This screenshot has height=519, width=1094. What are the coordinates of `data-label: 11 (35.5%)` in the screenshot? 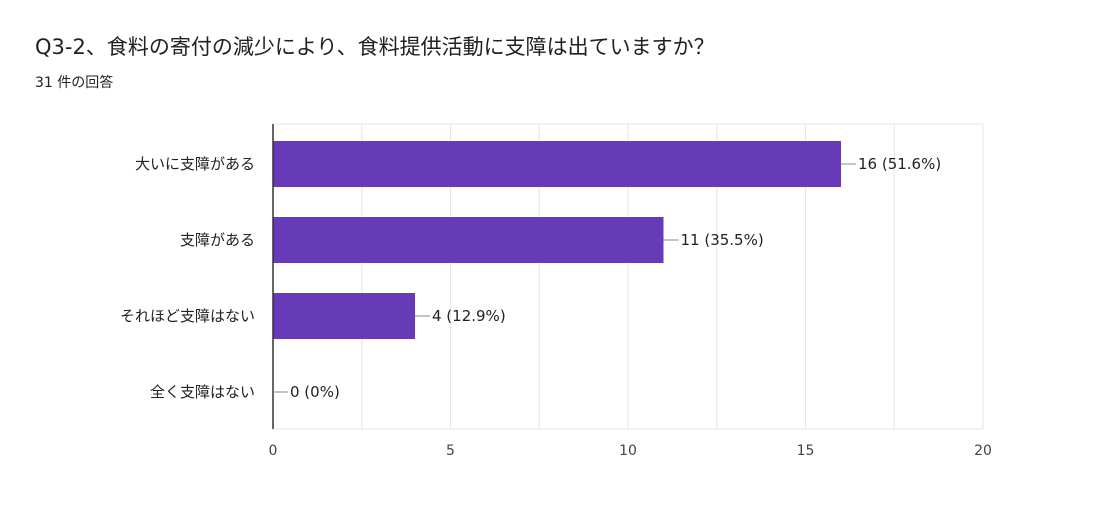 It's located at (722, 240).